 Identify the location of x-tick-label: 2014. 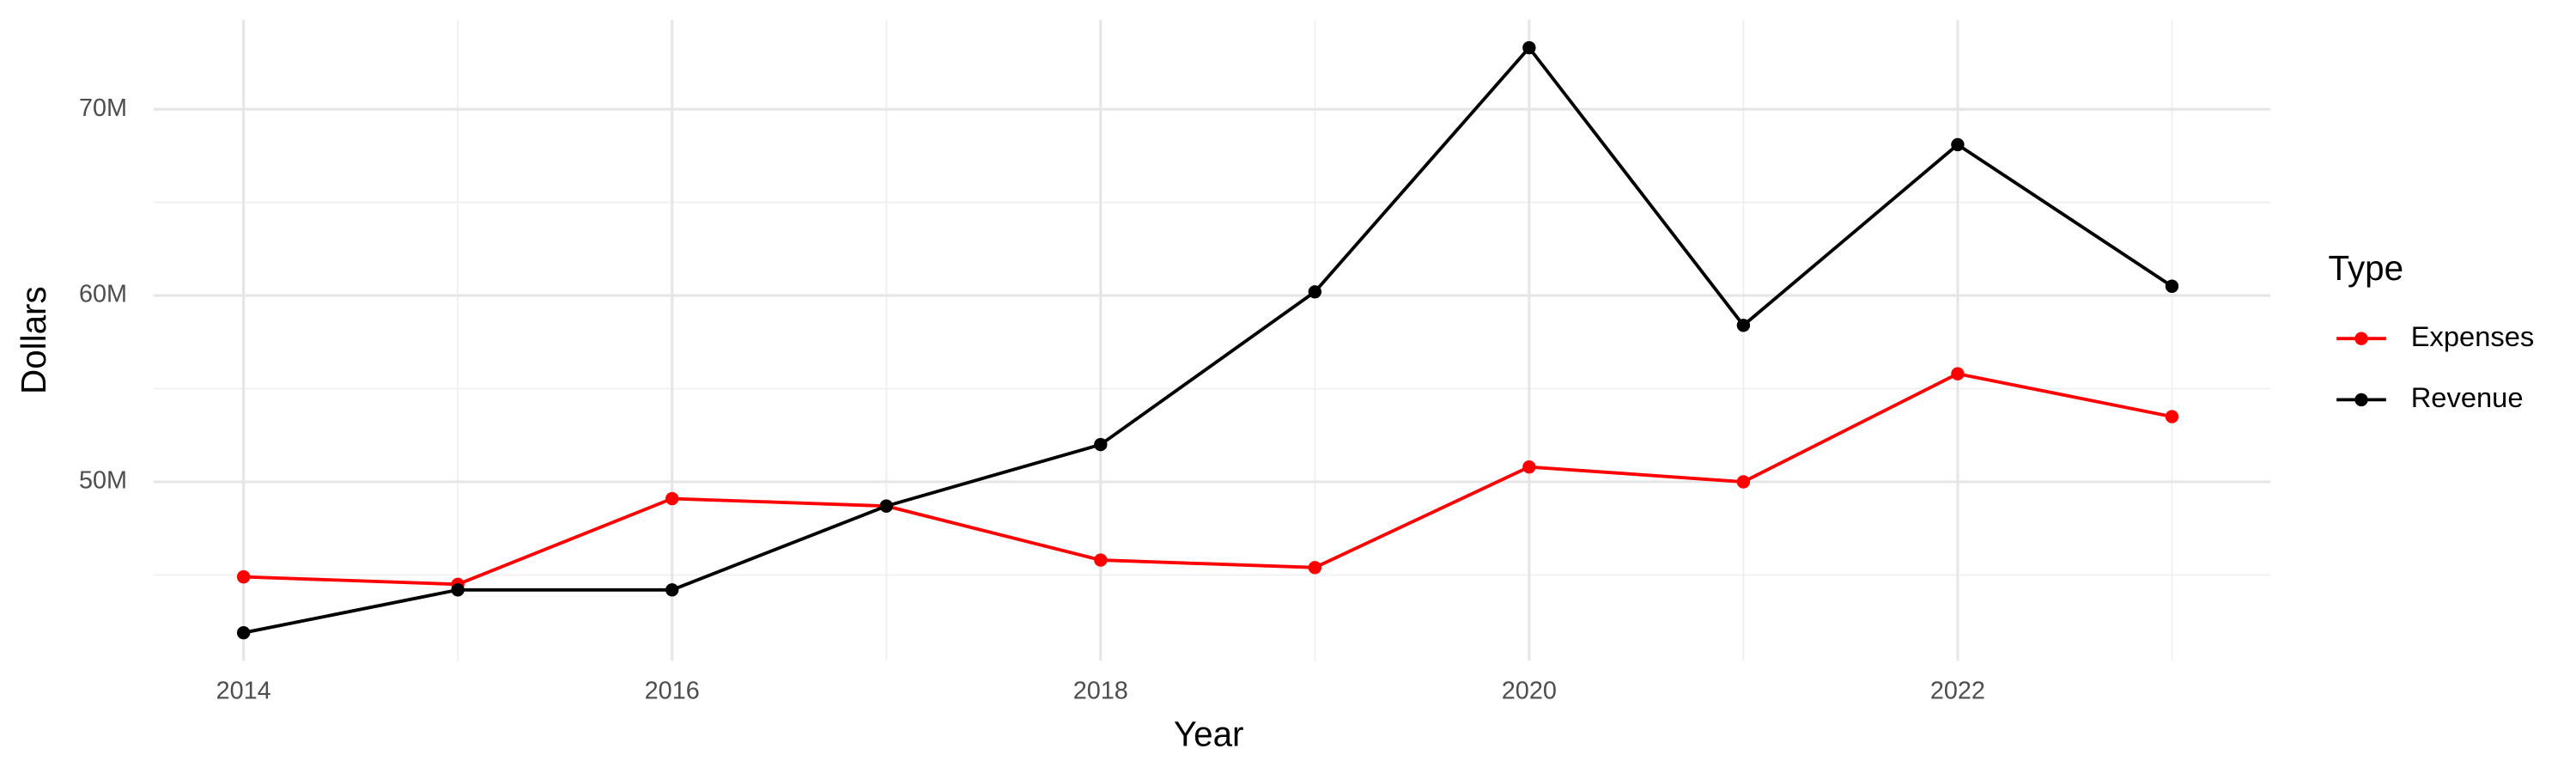
(243, 690).